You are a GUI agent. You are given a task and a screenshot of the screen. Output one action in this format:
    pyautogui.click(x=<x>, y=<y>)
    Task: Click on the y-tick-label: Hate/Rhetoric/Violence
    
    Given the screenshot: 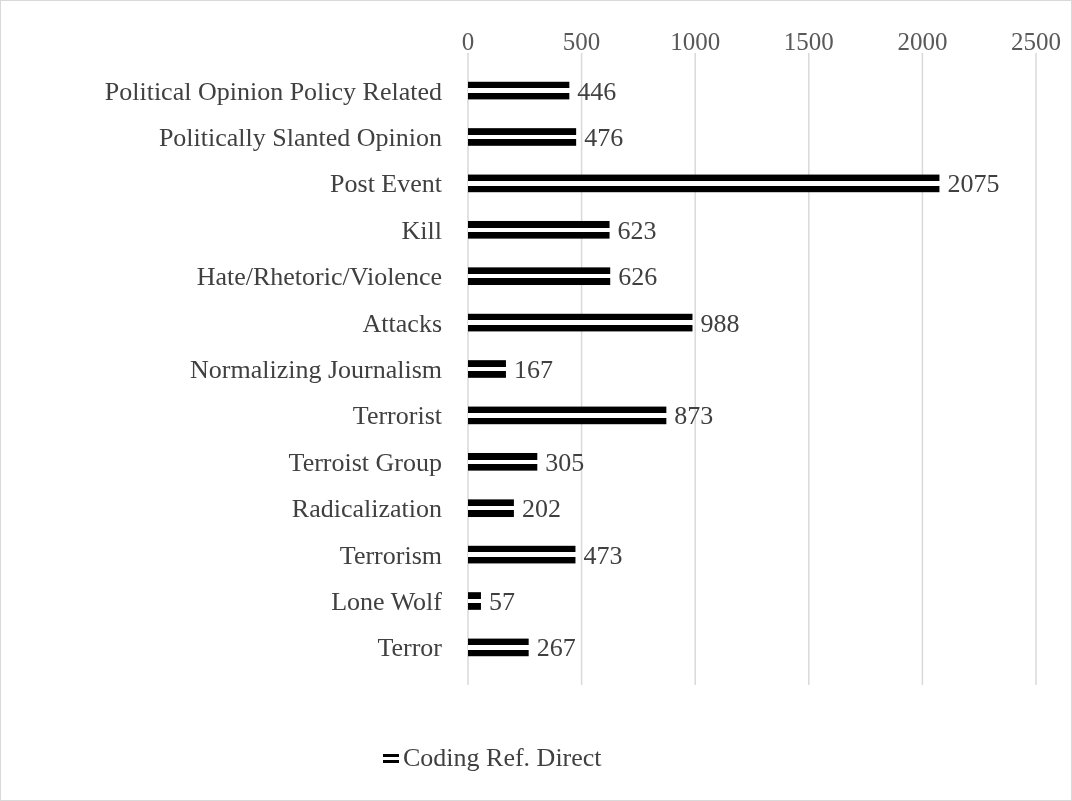 What is the action you would take?
    pyautogui.click(x=319, y=277)
    